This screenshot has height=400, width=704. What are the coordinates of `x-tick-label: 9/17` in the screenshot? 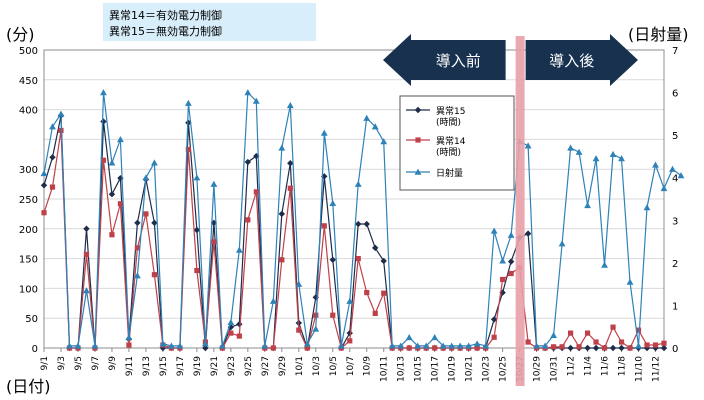 It's located at (181, 366).